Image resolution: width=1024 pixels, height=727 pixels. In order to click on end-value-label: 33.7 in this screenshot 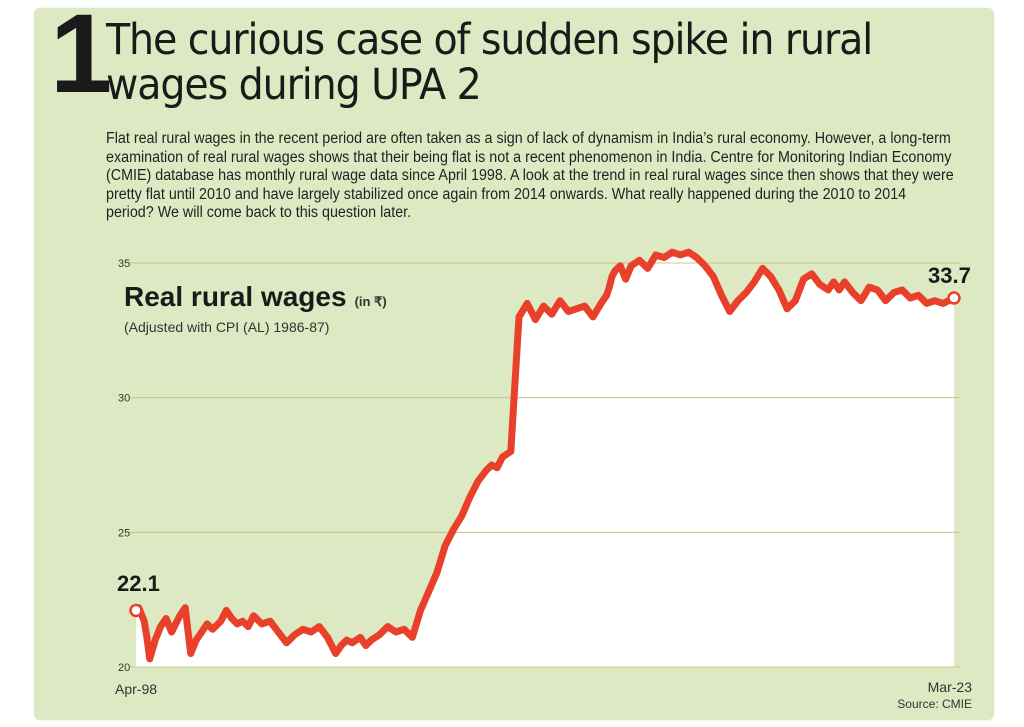, I will do `click(949, 275)`.